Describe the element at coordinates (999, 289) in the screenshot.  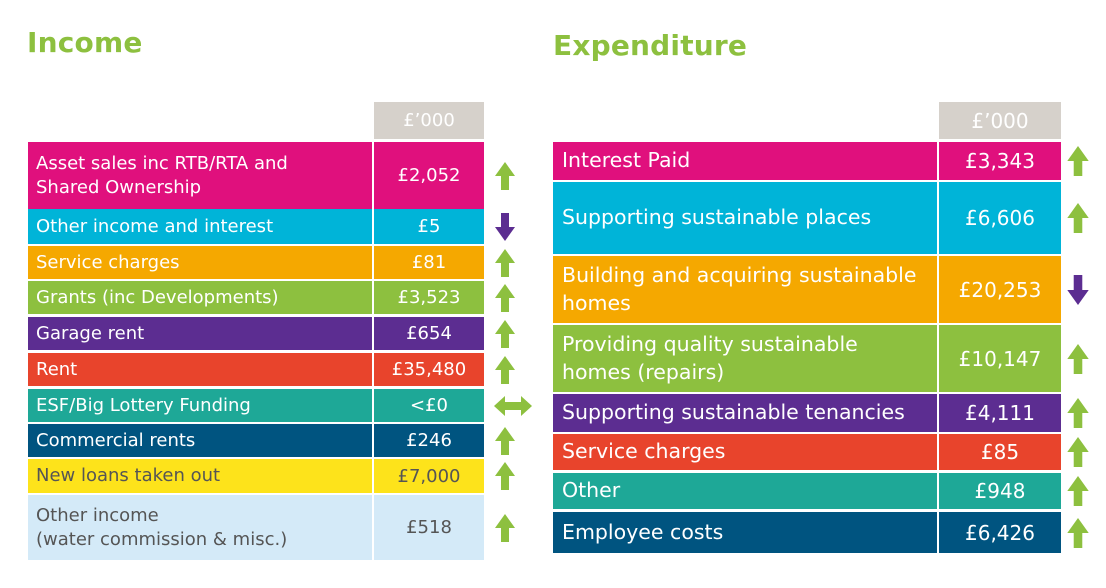
I see `expenditure-row-value: £20,253` at that location.